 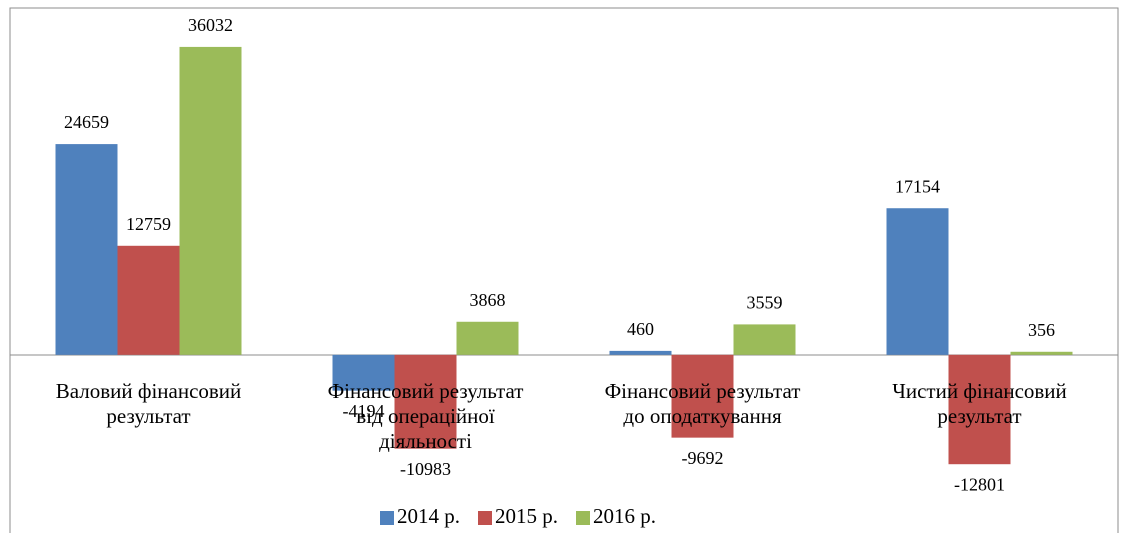 What do you see at coordinates (765, 303) in the screenshot?
I see `data-label: 3559` at bounding box center [765, 303].